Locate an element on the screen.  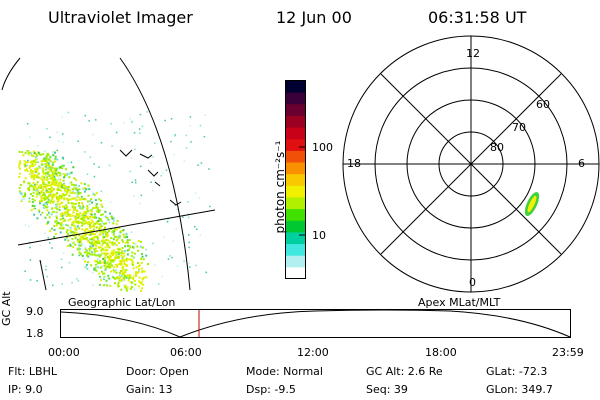
y-tick-9: 9.0 is located at coordinates (35, 311).